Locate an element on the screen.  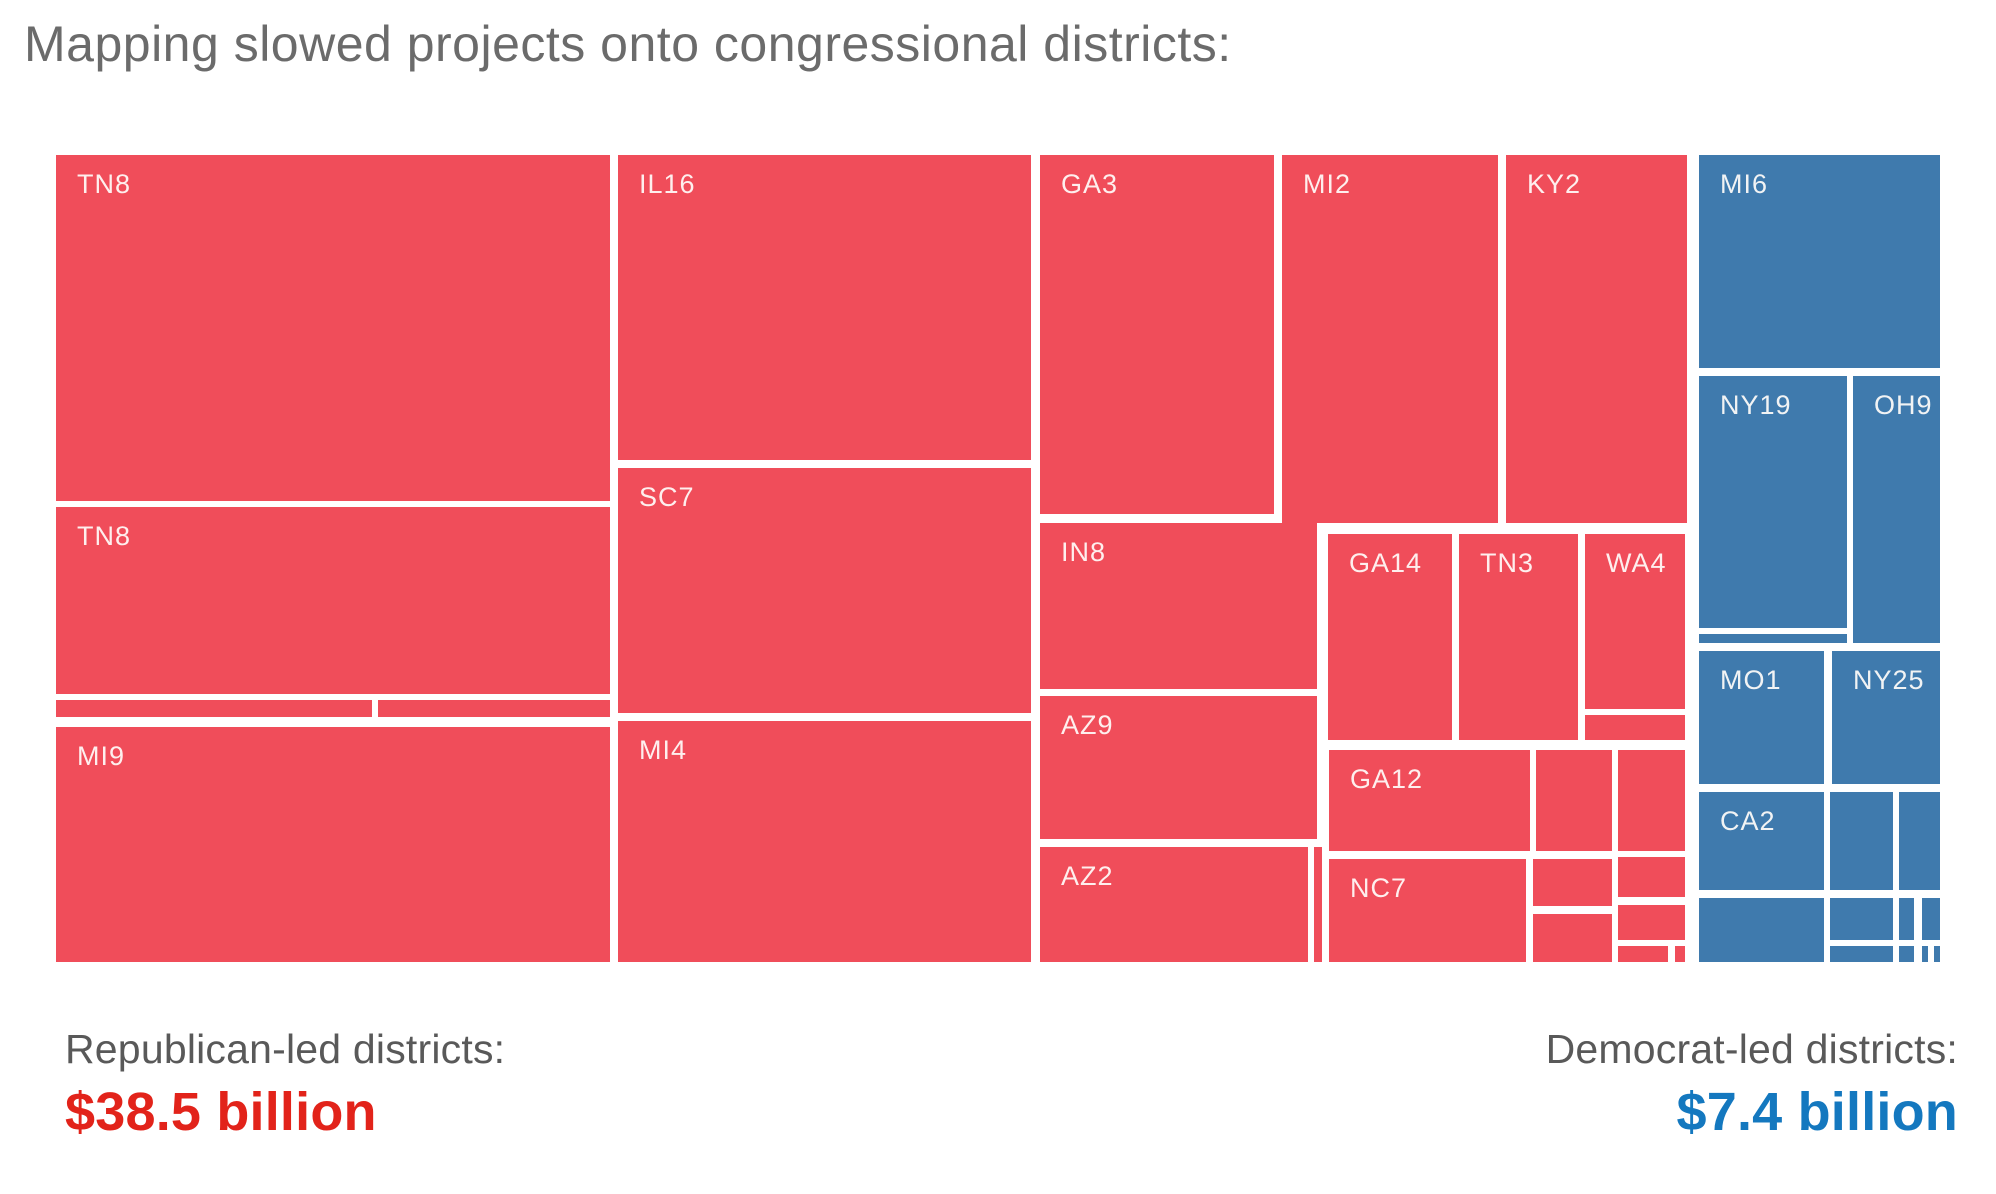
treemap-cell-label: GA14 is located at coordinates (1386, 563).